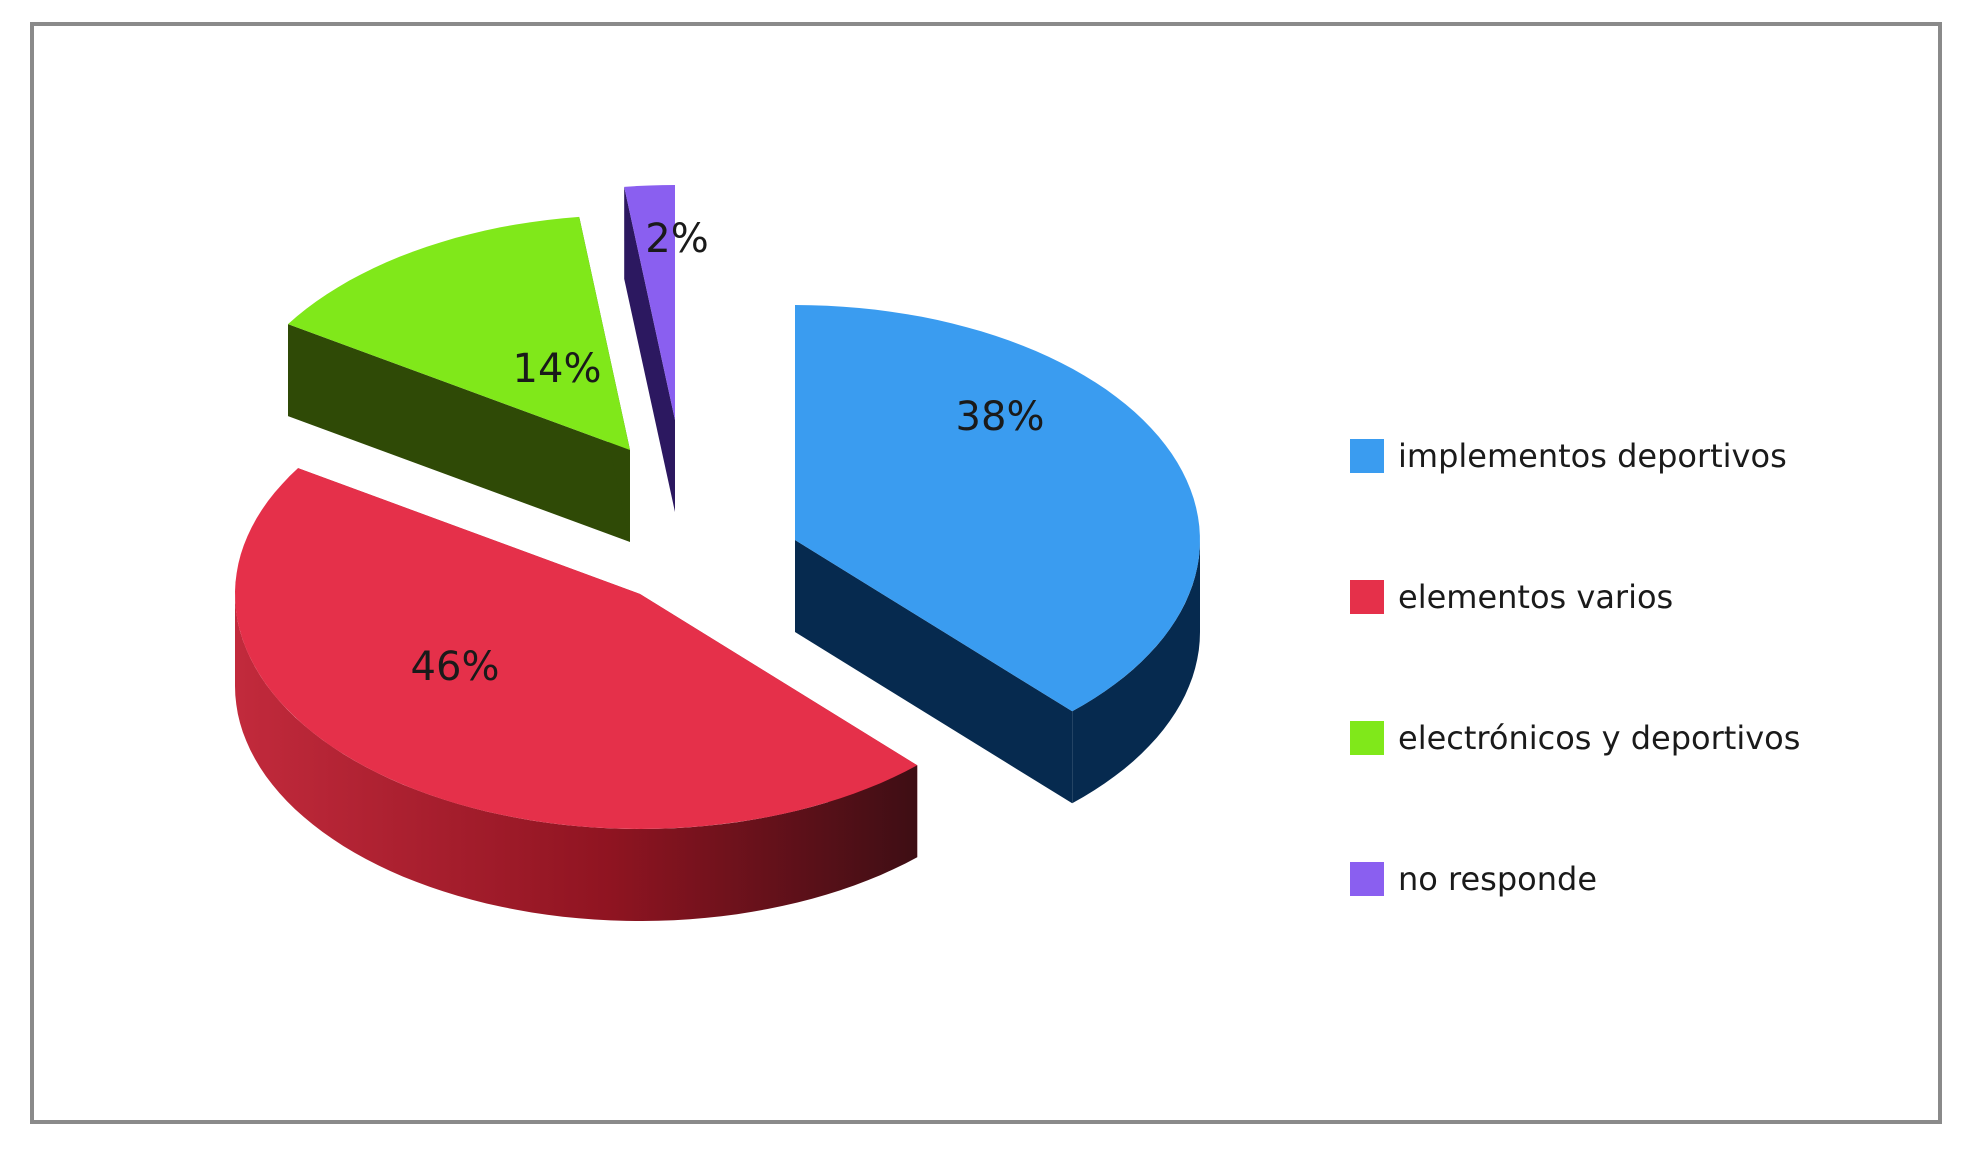  I want to click on legend-label-1: elementos varios, so click(1536, 596).